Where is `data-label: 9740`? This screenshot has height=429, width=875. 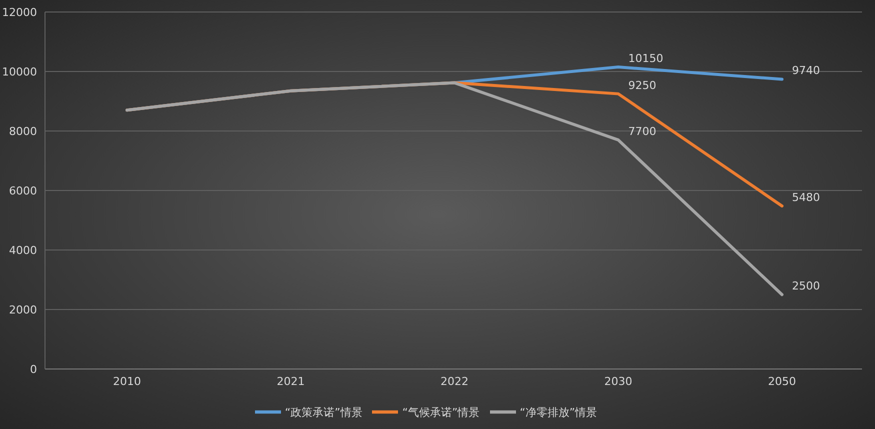 data-label: 9740 is located at coordinates (806, 71).